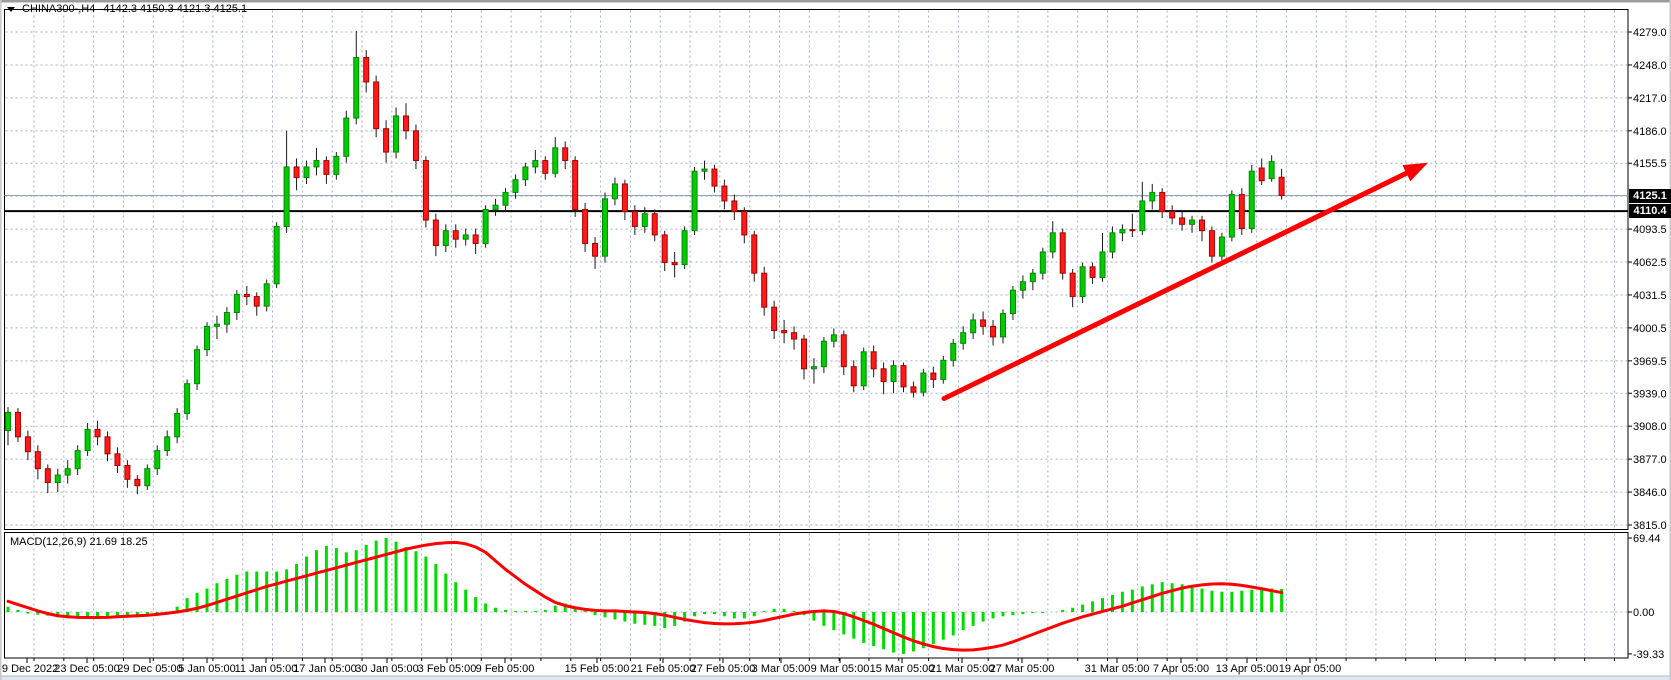  I want to click on ohlc-values: 4142.3 4150.3 4121.3 4125.1, so click(175, 9).